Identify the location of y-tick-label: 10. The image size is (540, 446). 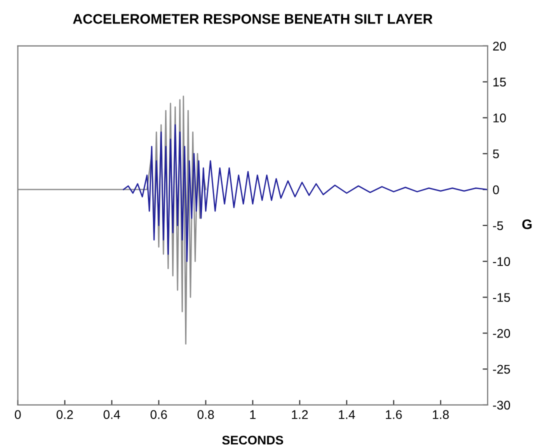
(499, 118).